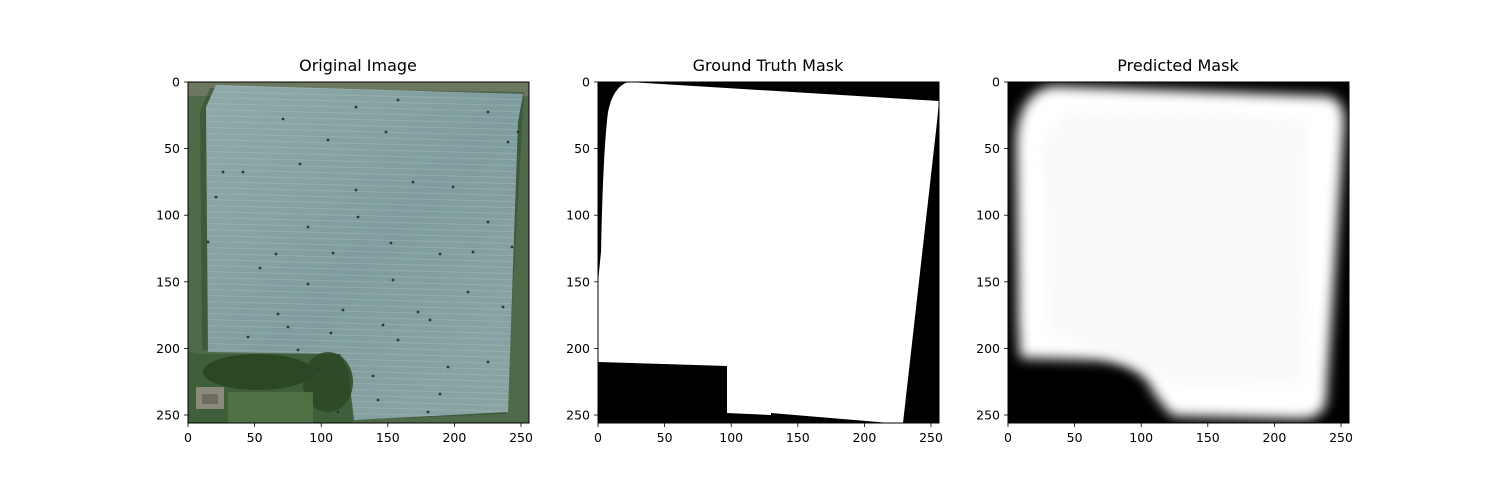 The height and width of the screenshot is (500, 1500). What do you see at coordinates (358, 65) in the screenshot?
I see `panel-title-original: Original Image` at bounding box center [358, 65].